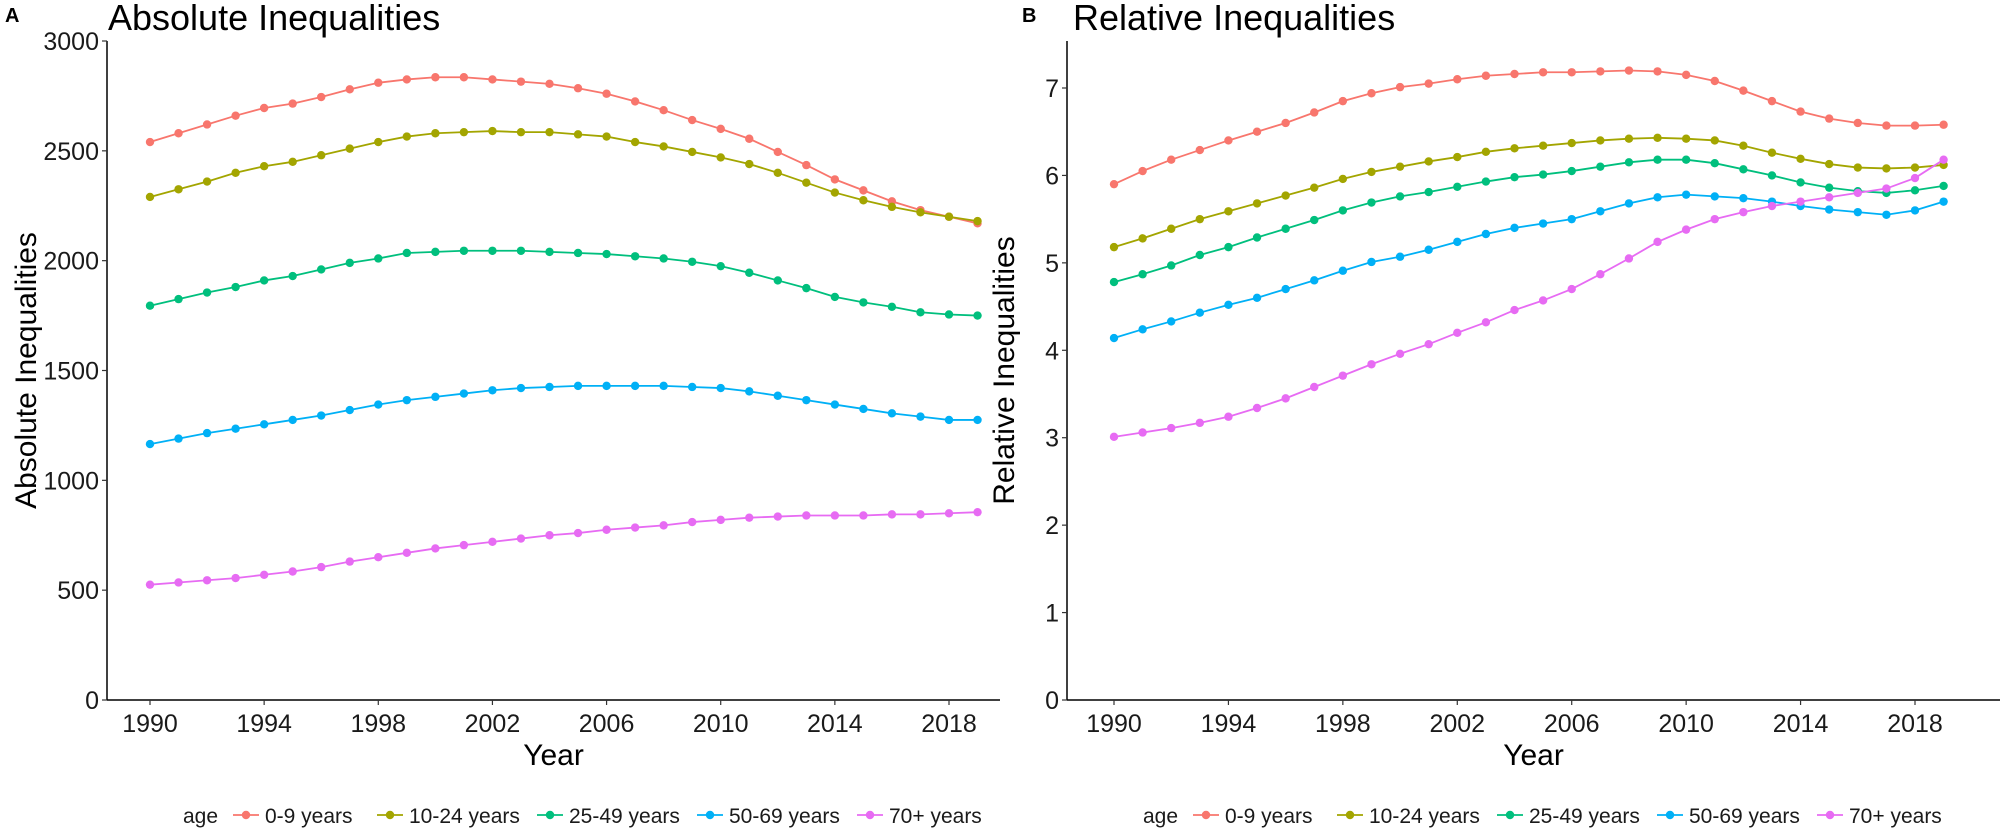  I want to click on legend-label: 0-9 years, so click(1269, 816).